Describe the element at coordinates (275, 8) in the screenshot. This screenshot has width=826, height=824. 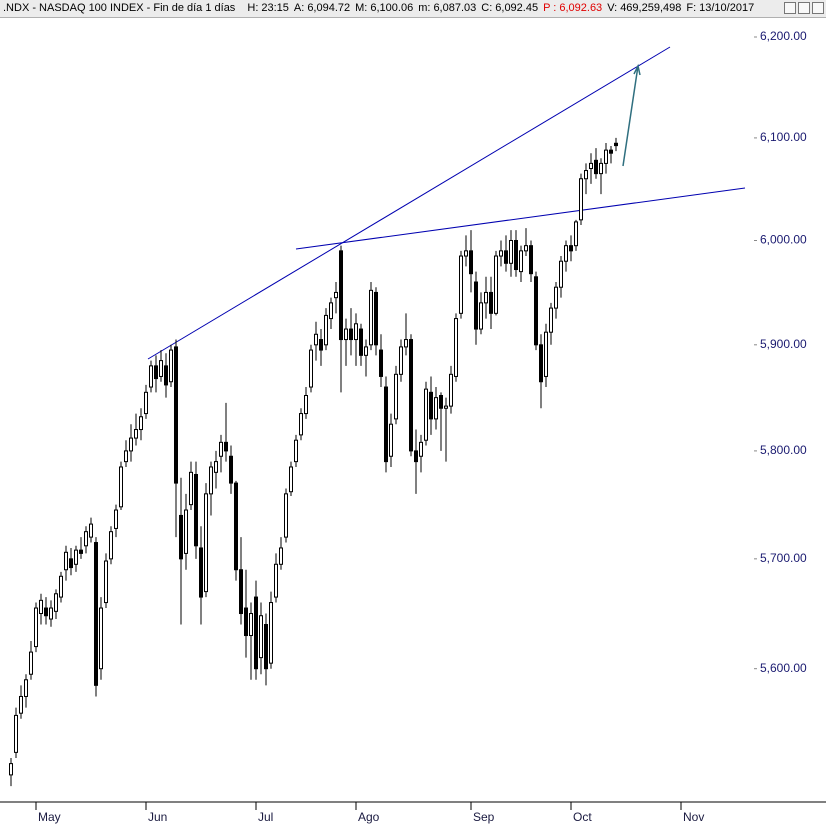
I see `info-value: 23:15` at that location.